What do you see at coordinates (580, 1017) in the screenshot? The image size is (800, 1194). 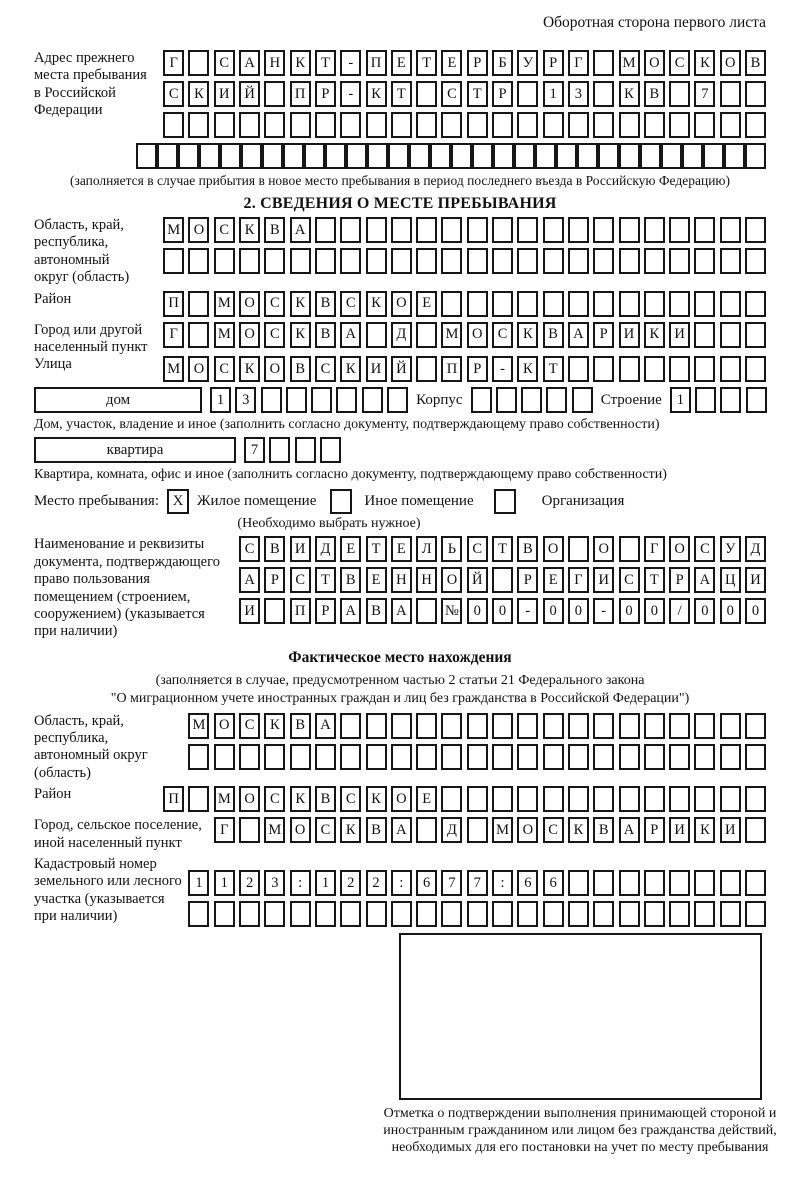 I see `confirmation-stamp-box` at bounding box center [580, 1017].